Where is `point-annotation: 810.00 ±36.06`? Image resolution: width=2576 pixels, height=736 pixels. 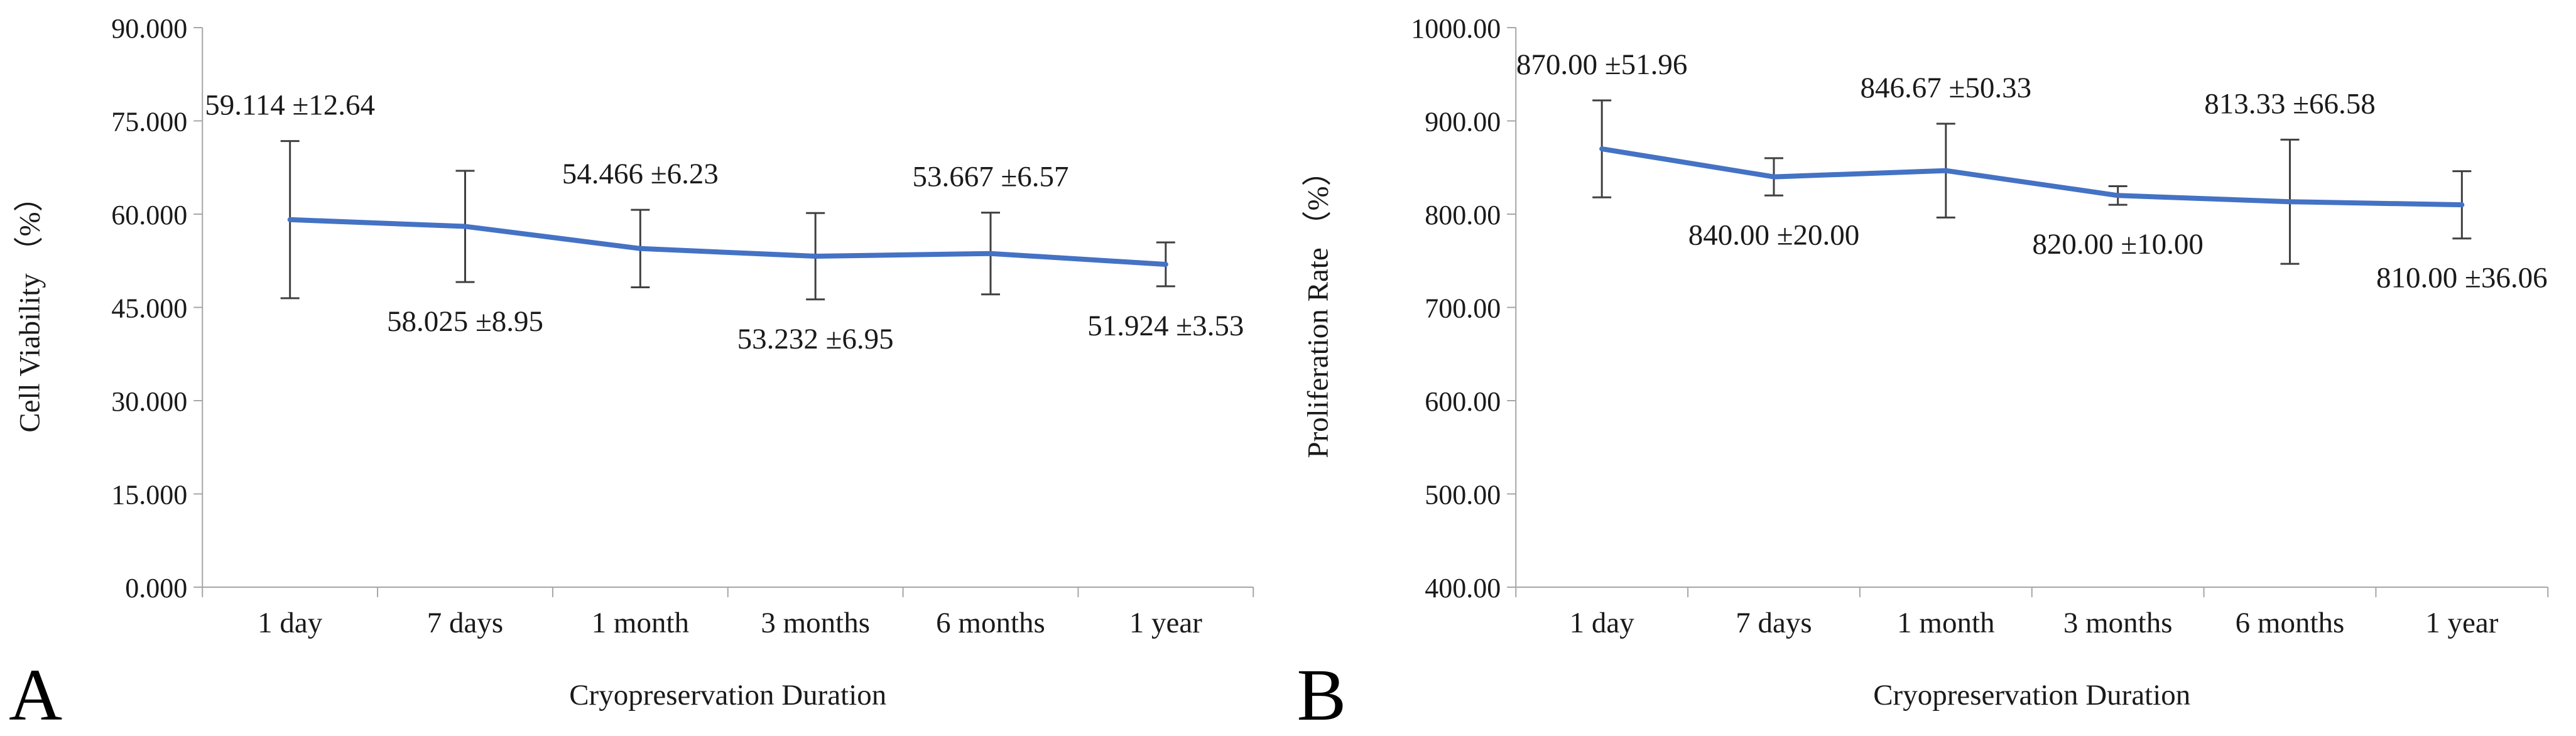
point-annotation: 810.00 ±36.06 is located at coordinates (2462, 278).